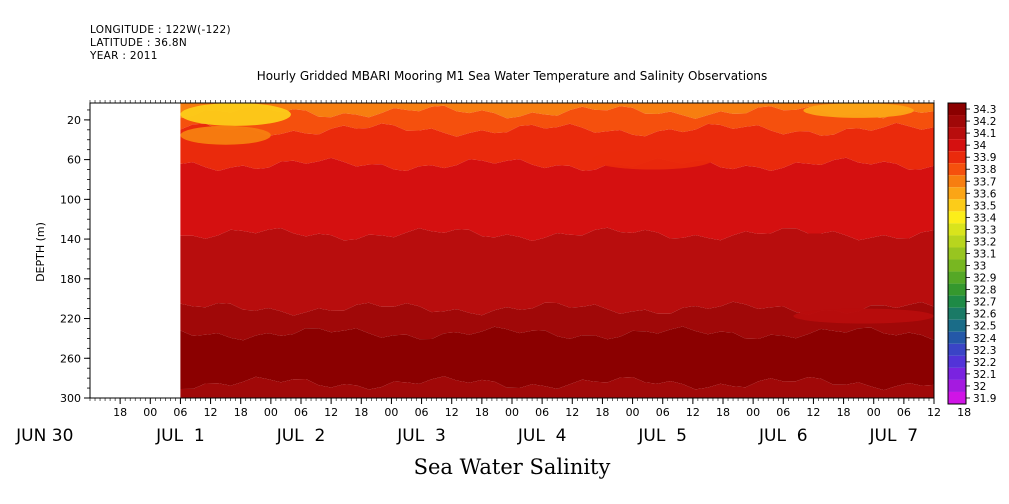 Image resolution: width=1009 pixels, height=504 pixels. What do you see at coordinates (984, 363) in the screenshot?
I see `colorbar-label: 32.2` at bounding box center [984, 363].